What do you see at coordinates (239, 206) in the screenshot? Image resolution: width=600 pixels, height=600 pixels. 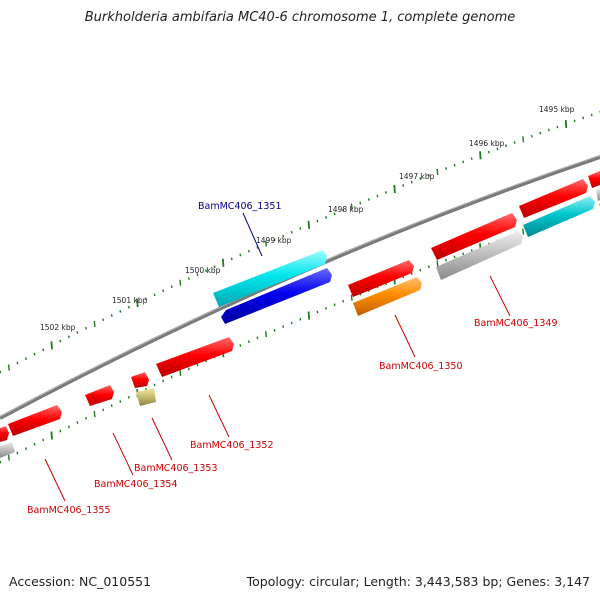 I see `gene-label-bammc406-1351: BamMC406_1351` at bounding box center [239, 206].